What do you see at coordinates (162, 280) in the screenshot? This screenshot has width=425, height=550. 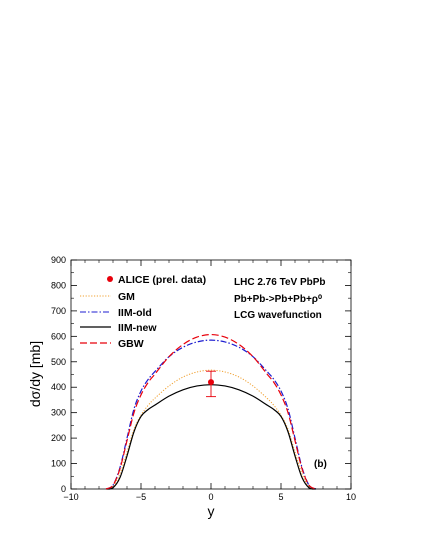 I see `legend-label-data: ALICE (prel. data)` at bounding box center [162, 280].